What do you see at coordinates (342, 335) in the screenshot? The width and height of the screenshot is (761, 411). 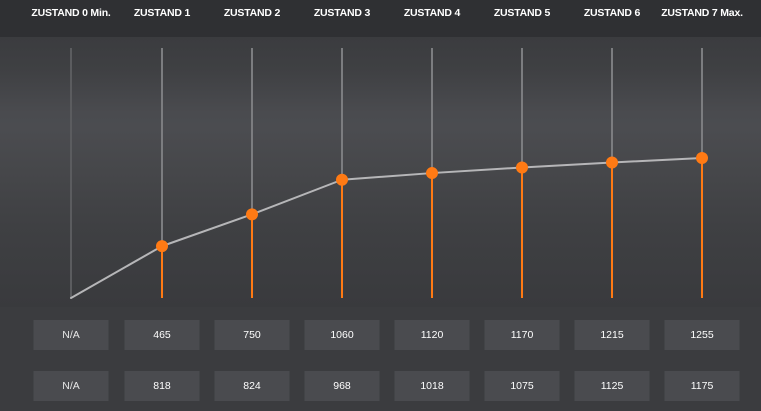 I see `value-cell-row1-col3: 1060` at bounding box center [342, 335].